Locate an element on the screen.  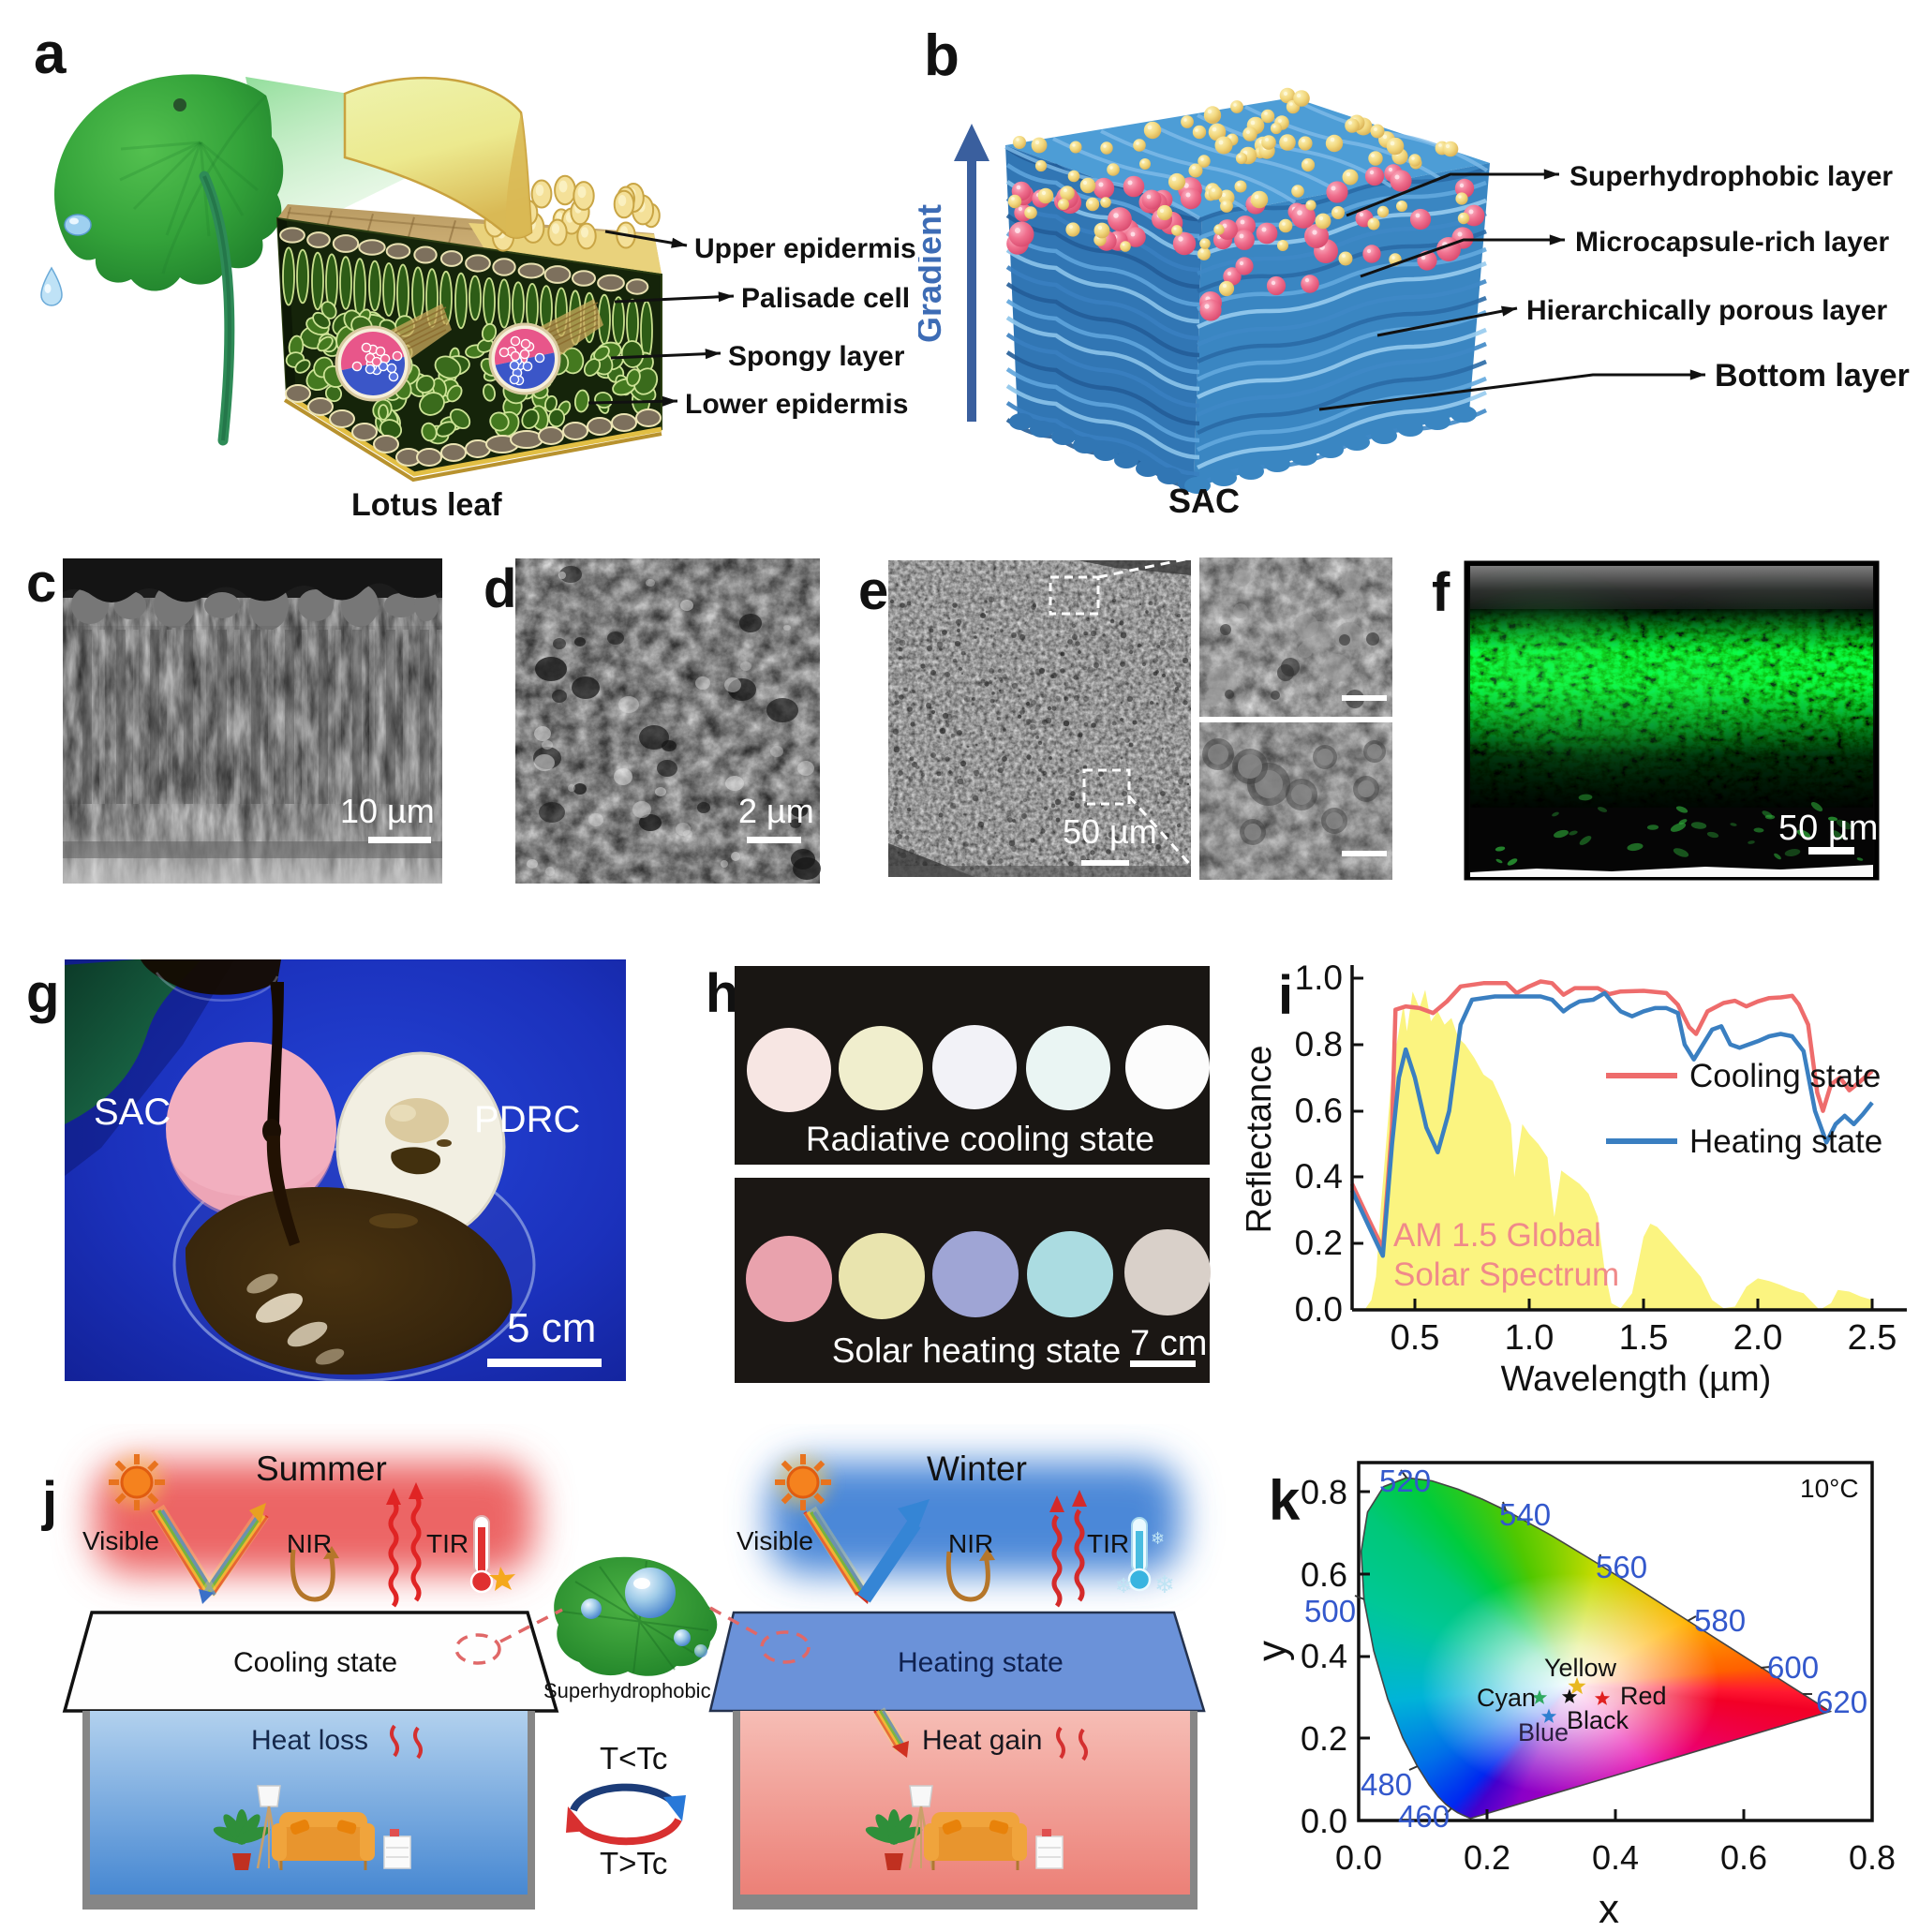
svg-text: 620 is located at coordinates (1841, 1702).